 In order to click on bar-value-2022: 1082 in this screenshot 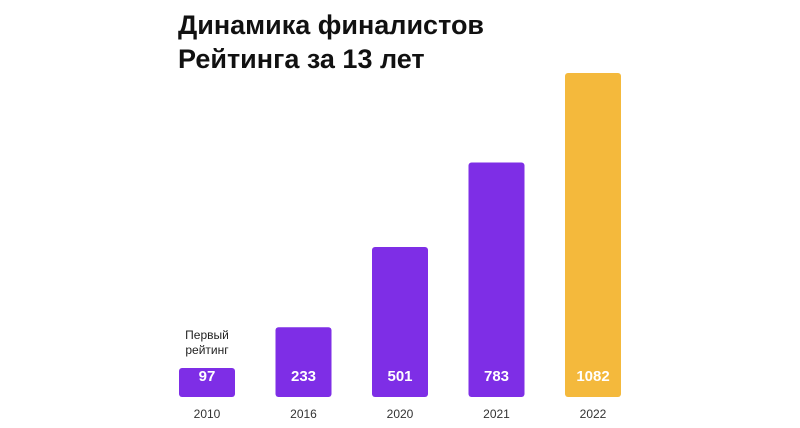, I will do `click(592, 376)`.